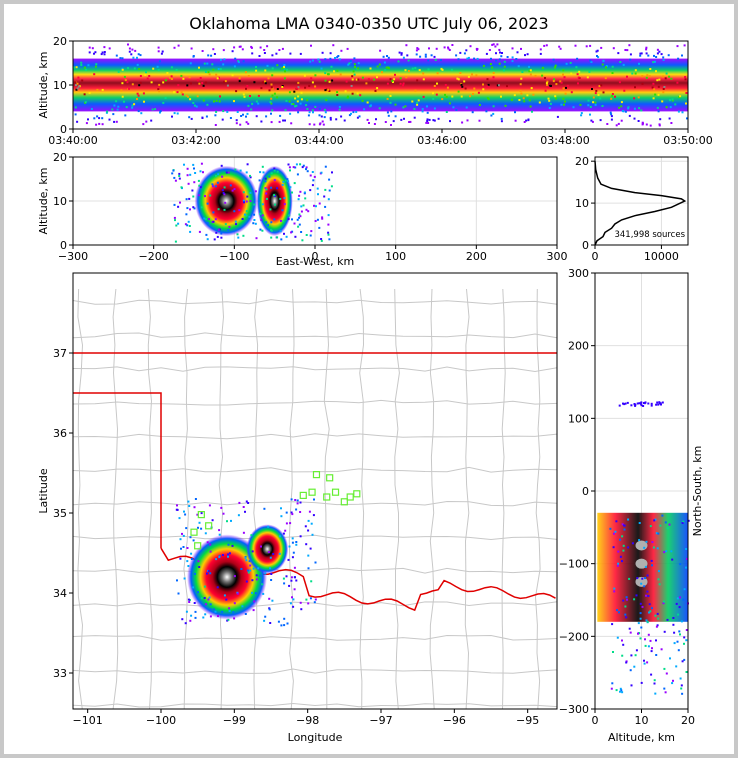  What do you see at coordinates (234, 720) in the screenshot?
I see `lon-tick-label: −99` at bounding box center [234, 720].